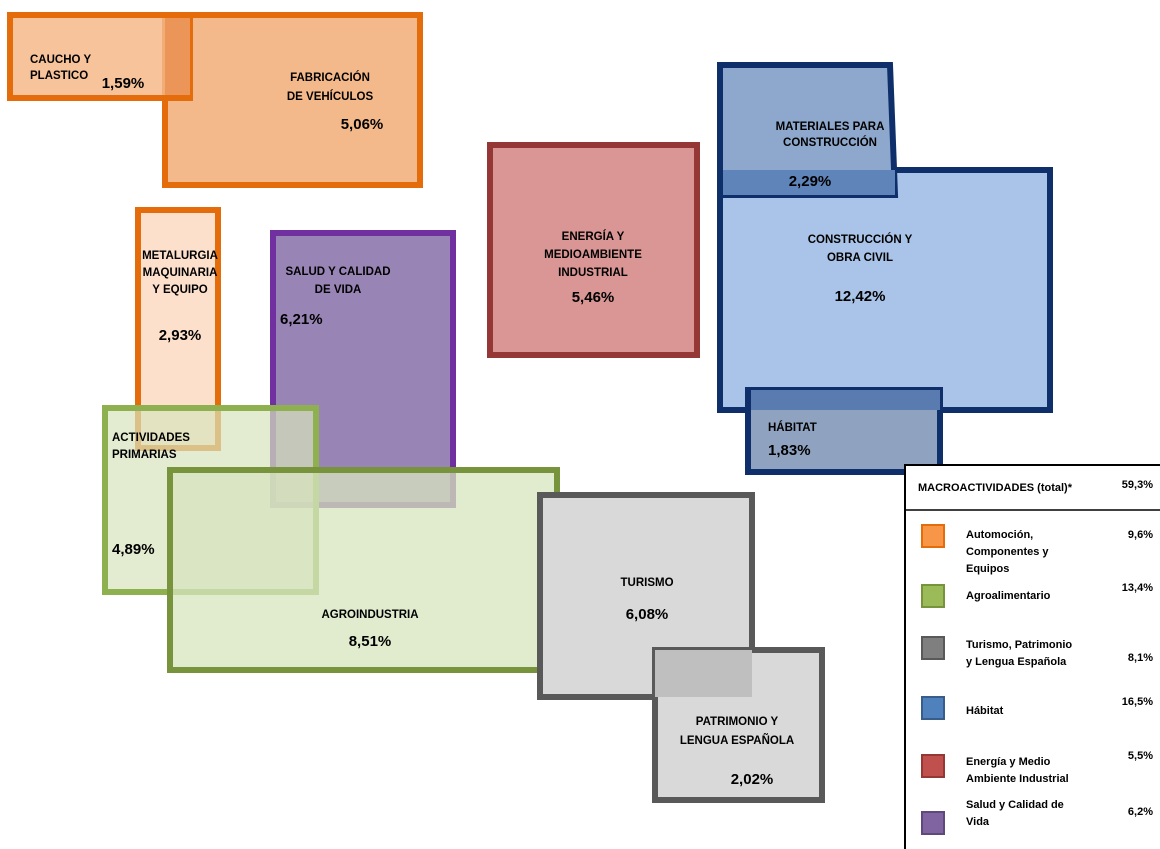  What do you see at coordinates (593, 273) in the screenshot?
I see `box-label: INDUSTRIAL` at bounding box center [593, 273].